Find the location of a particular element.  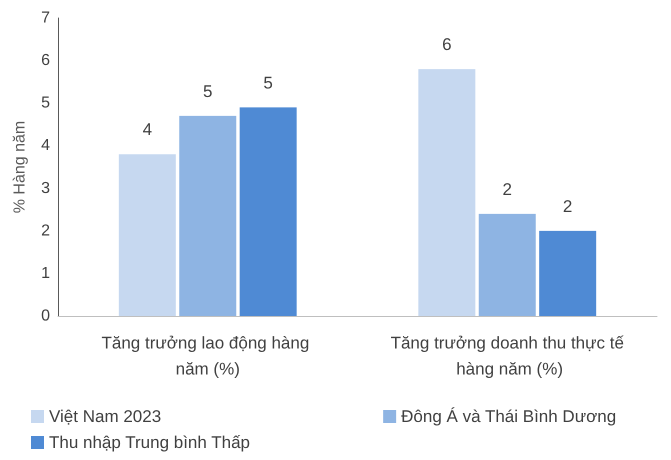

data-label: 6 is located at coordinates (447, 44).